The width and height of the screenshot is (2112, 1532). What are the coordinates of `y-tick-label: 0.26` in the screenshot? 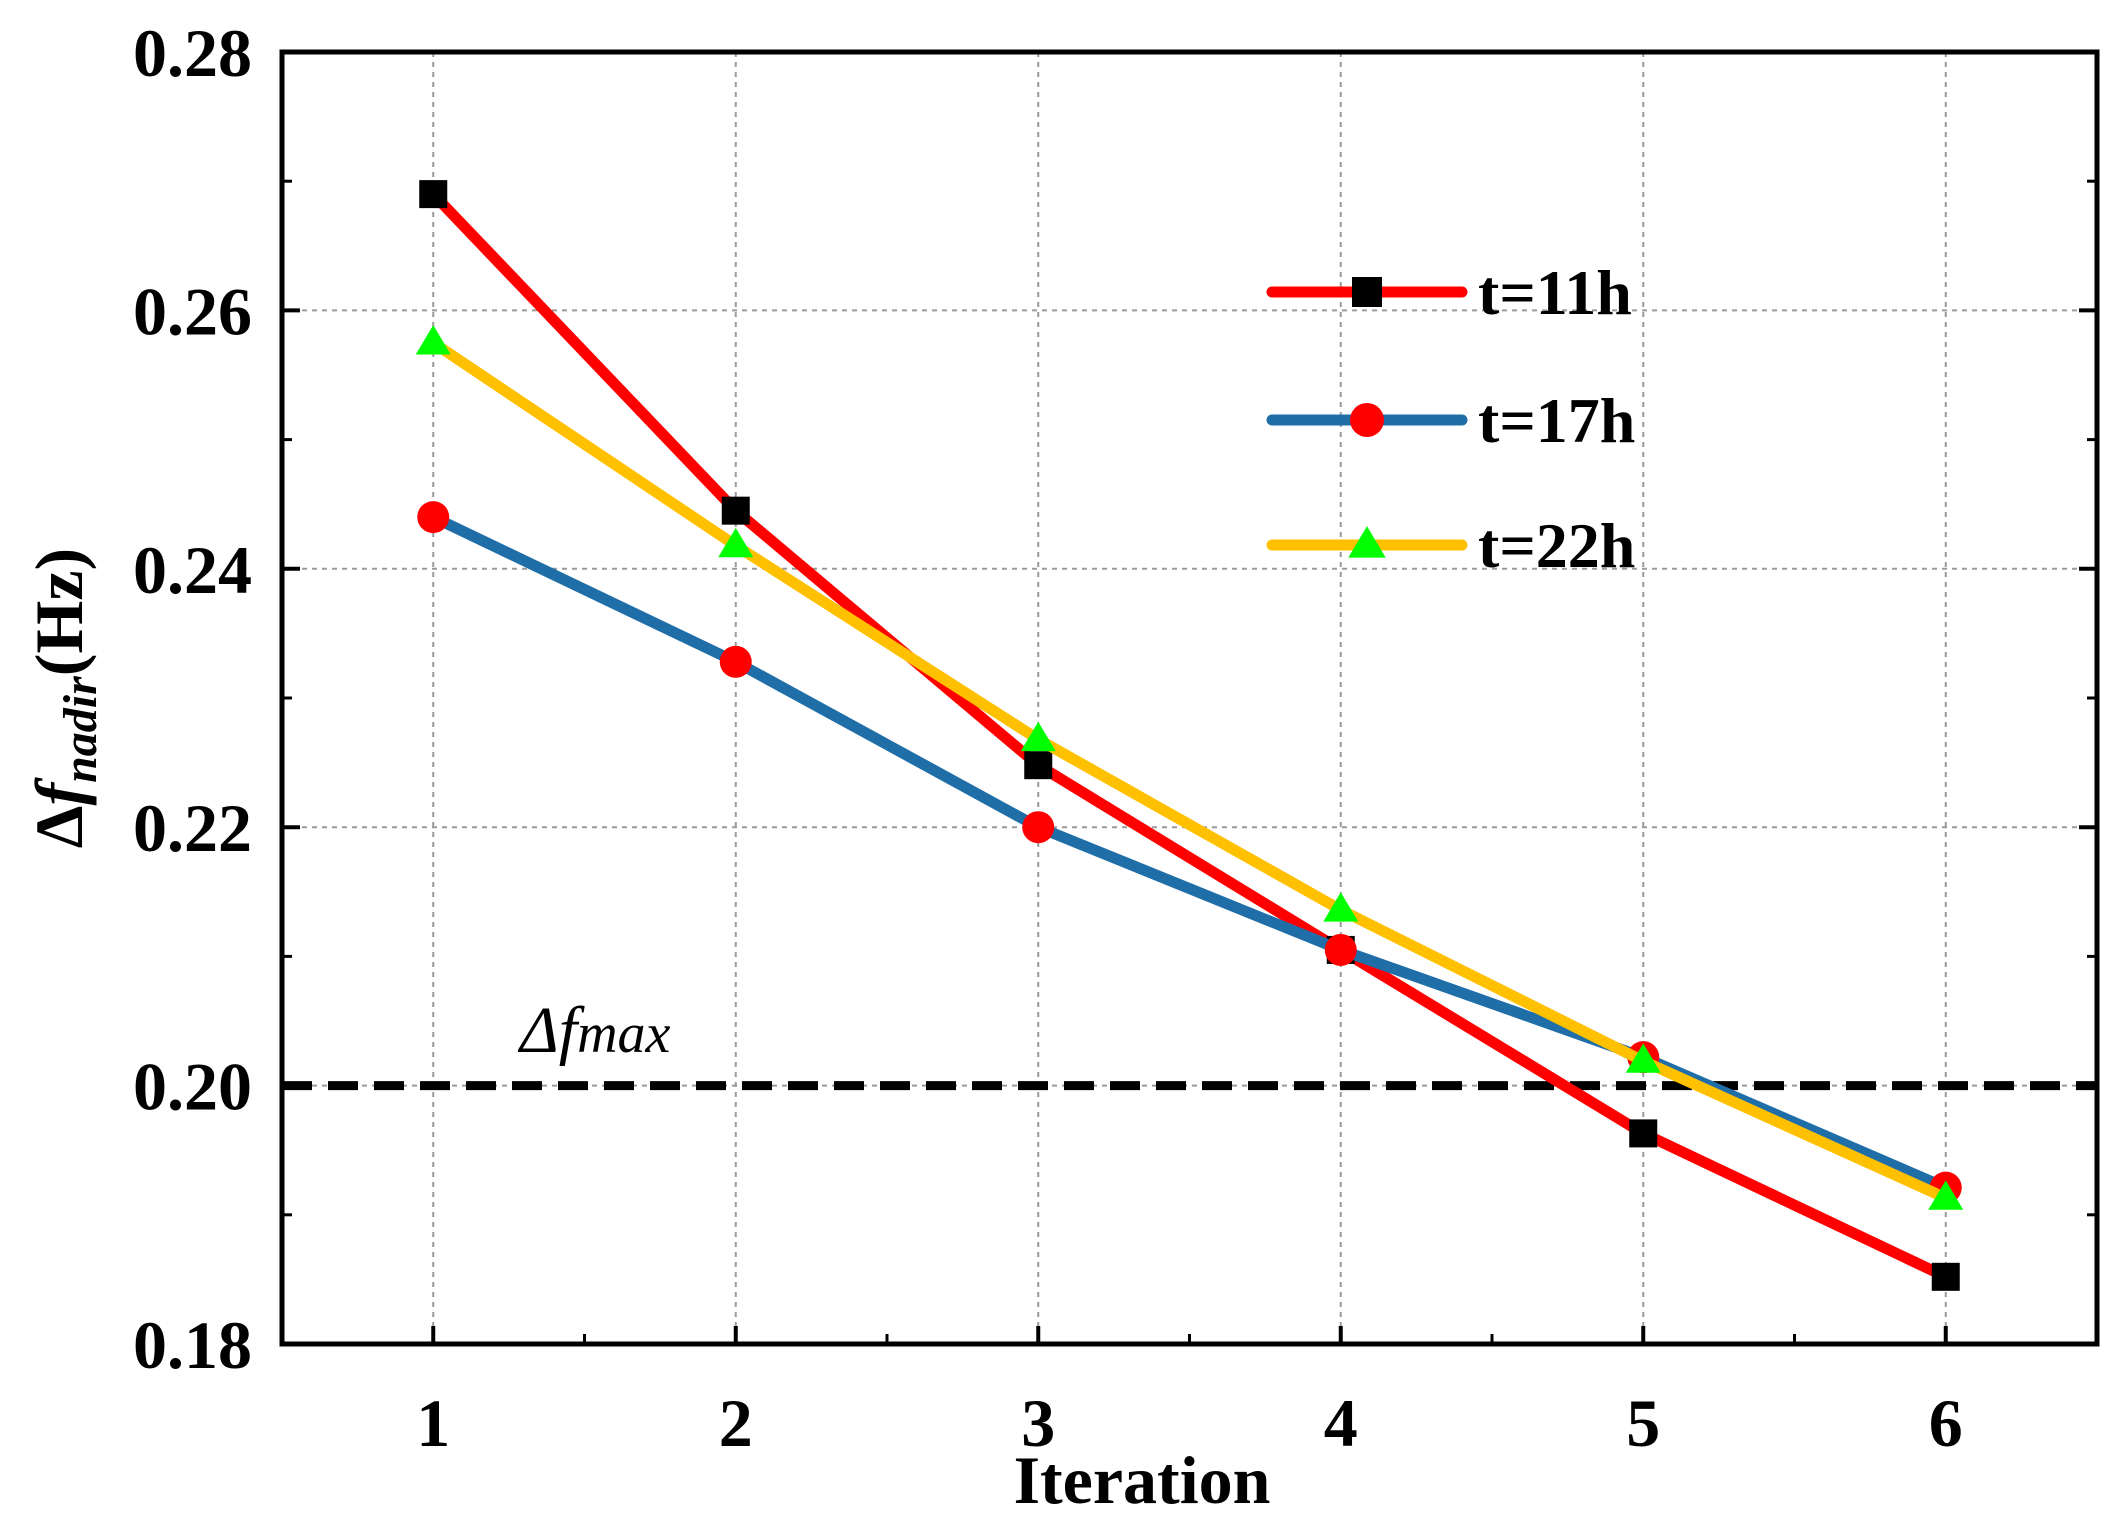 It's located at (192, 311).